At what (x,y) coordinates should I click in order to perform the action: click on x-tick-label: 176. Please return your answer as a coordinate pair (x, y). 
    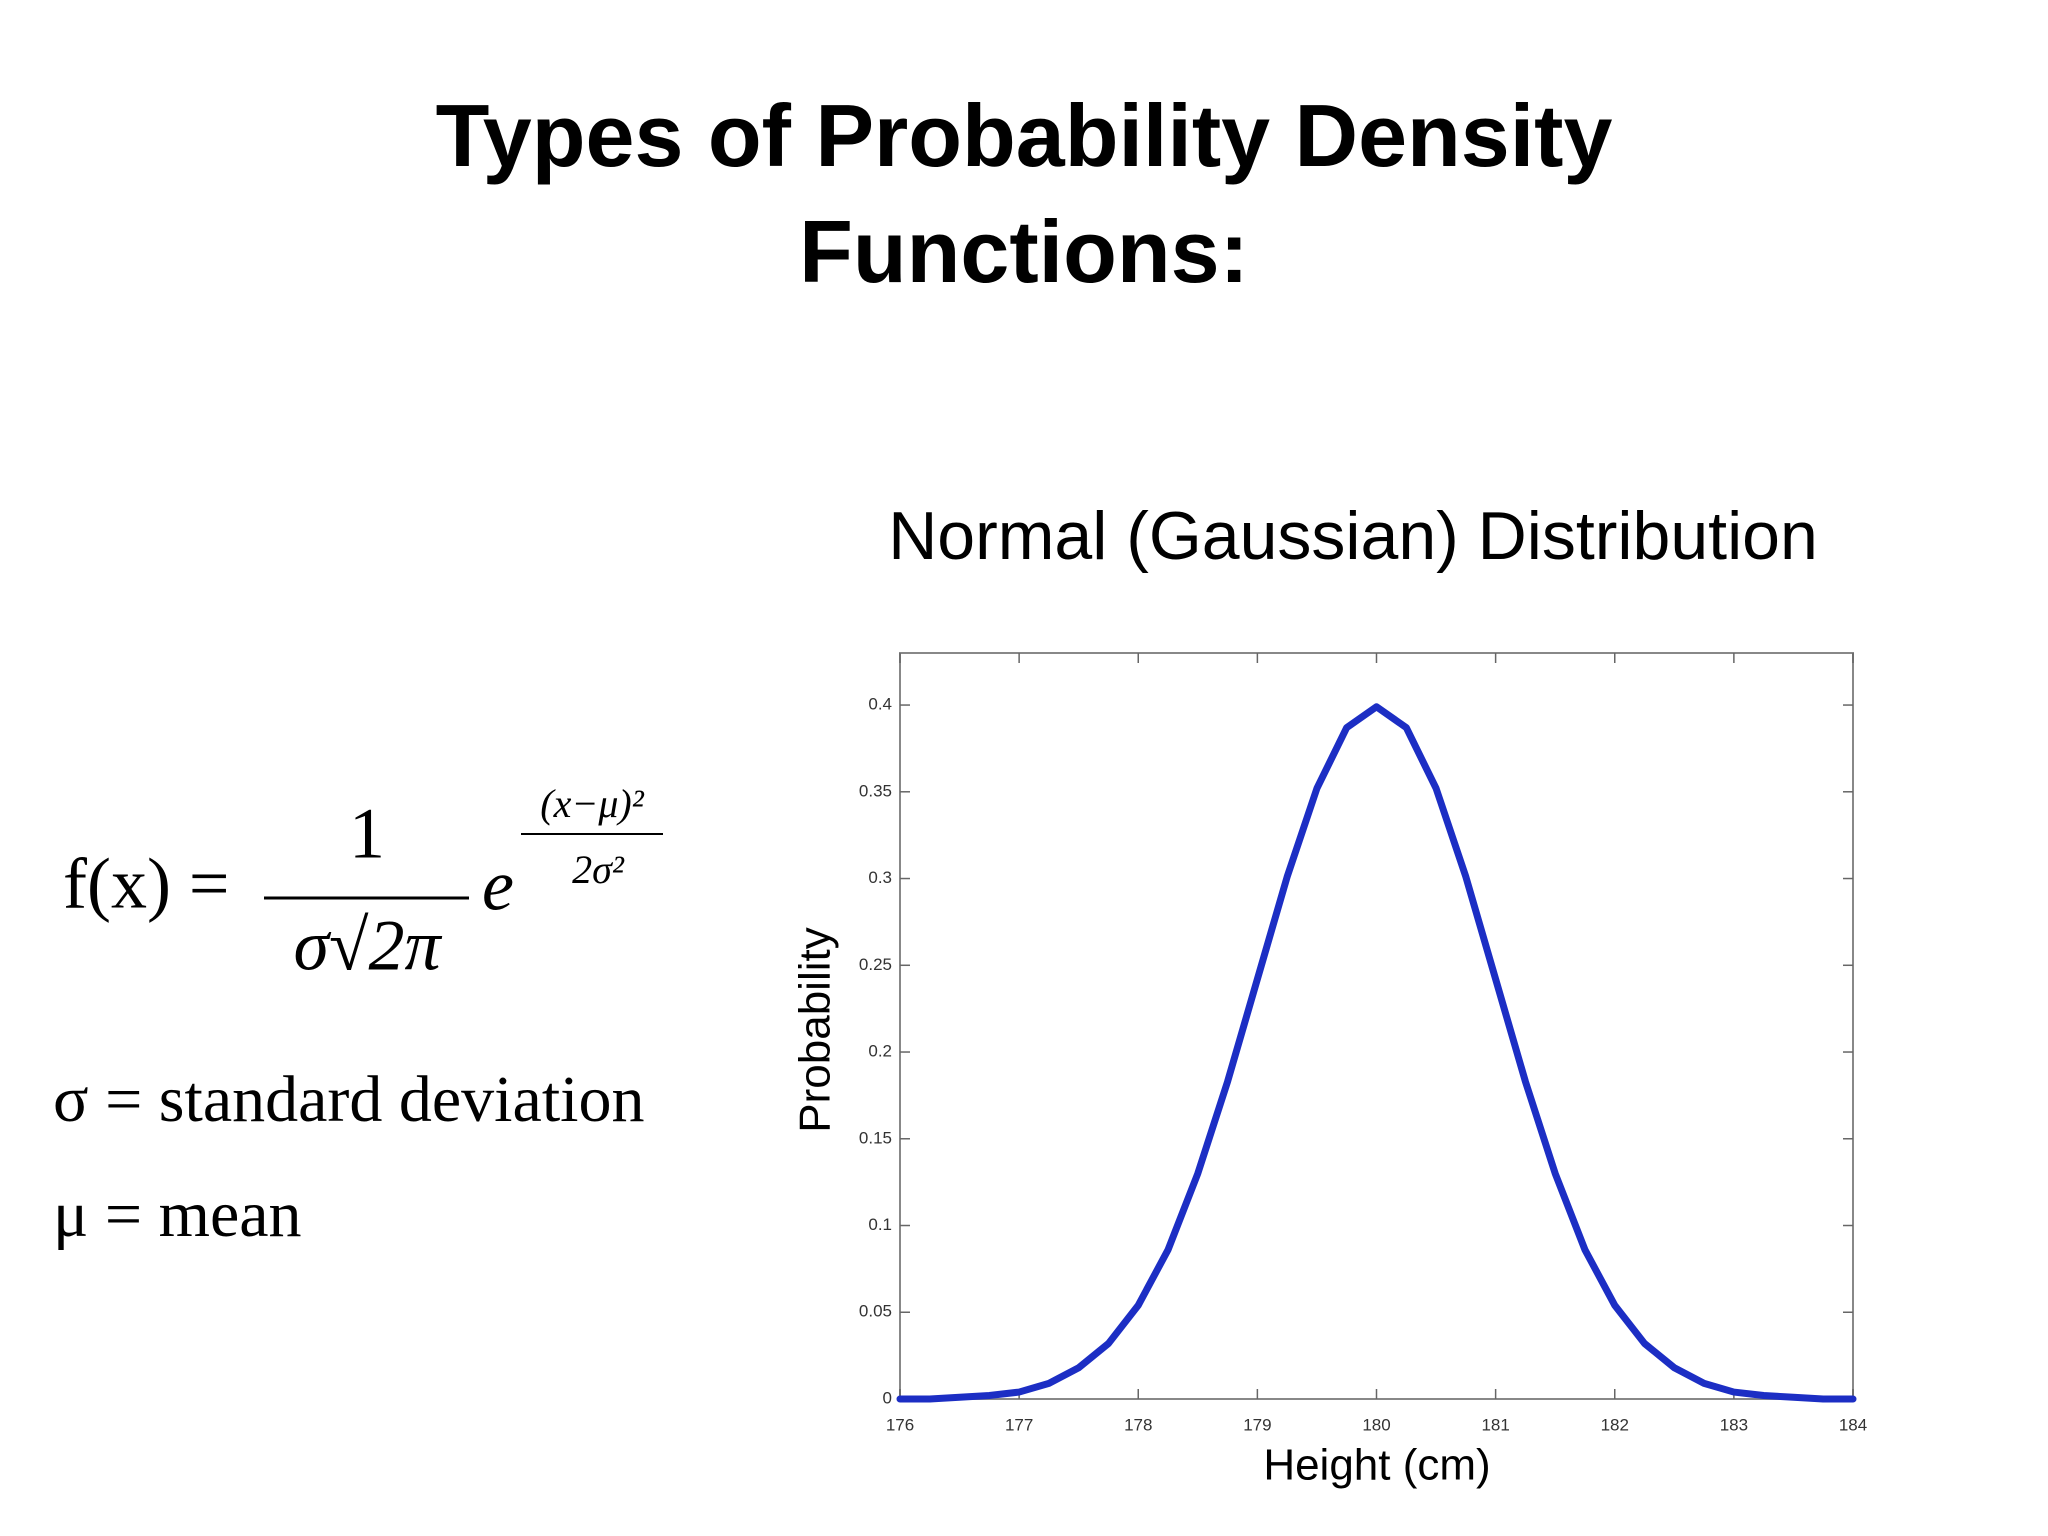
    Looking at the image, I should click on (900, 1424).